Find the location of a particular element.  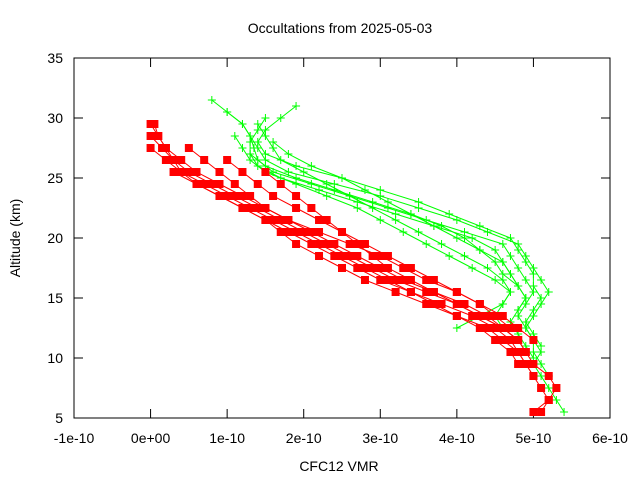

y-tick-label: 15 is located at coordinates (55, 298).